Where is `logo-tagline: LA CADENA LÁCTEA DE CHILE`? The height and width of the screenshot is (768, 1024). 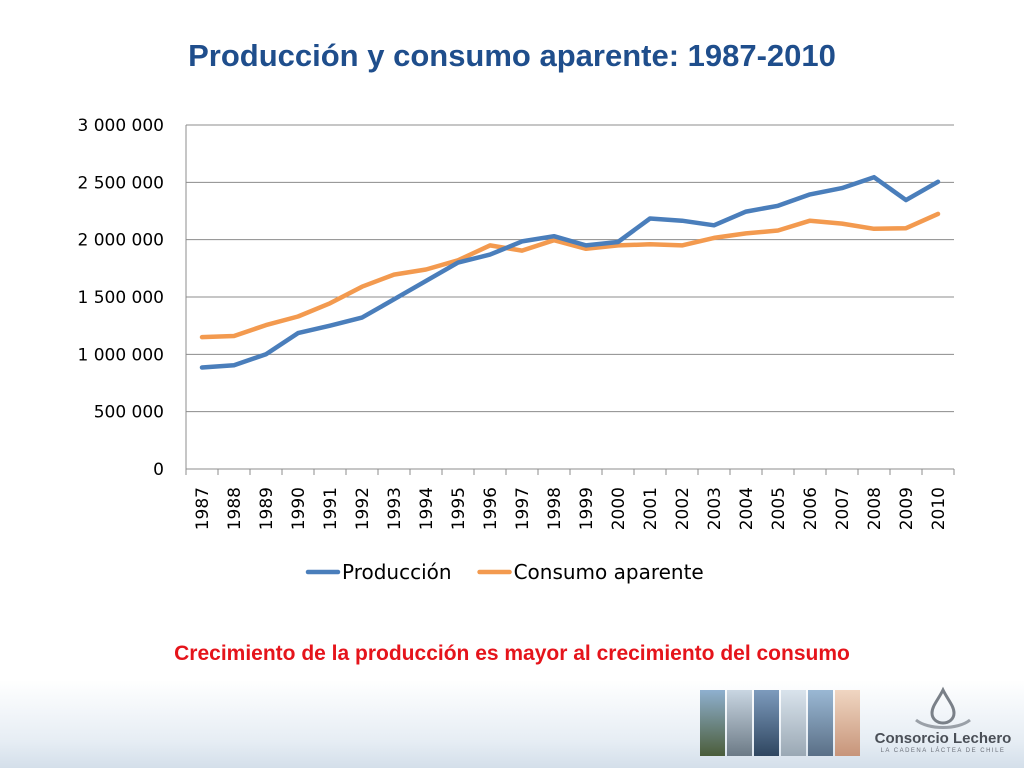 logo-tagline: LA CADENA LÁCTEA DE CHILE is located at coordinates (943, 751).